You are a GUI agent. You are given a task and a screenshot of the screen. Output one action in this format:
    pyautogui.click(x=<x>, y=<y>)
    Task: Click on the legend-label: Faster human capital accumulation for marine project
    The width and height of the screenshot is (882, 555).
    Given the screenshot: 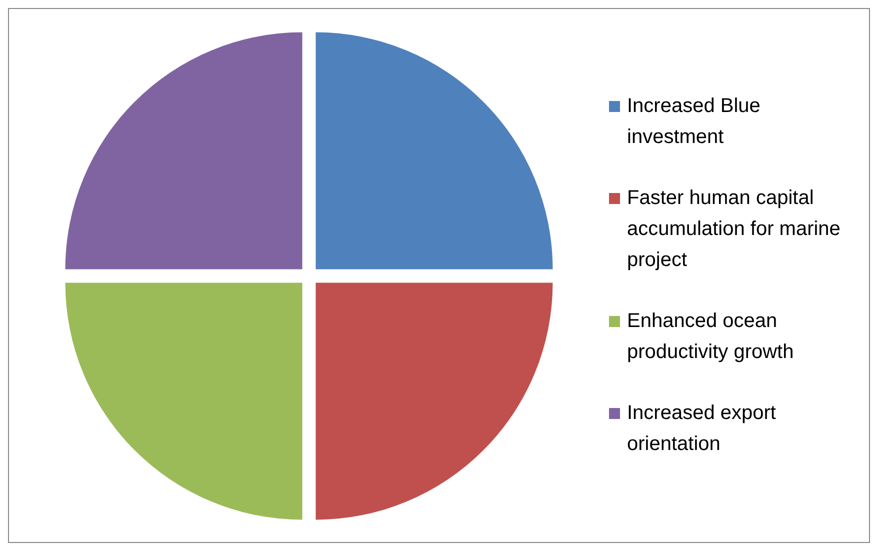 What is the action you would take?
    pyautogui.click(x=734, y=229)
    